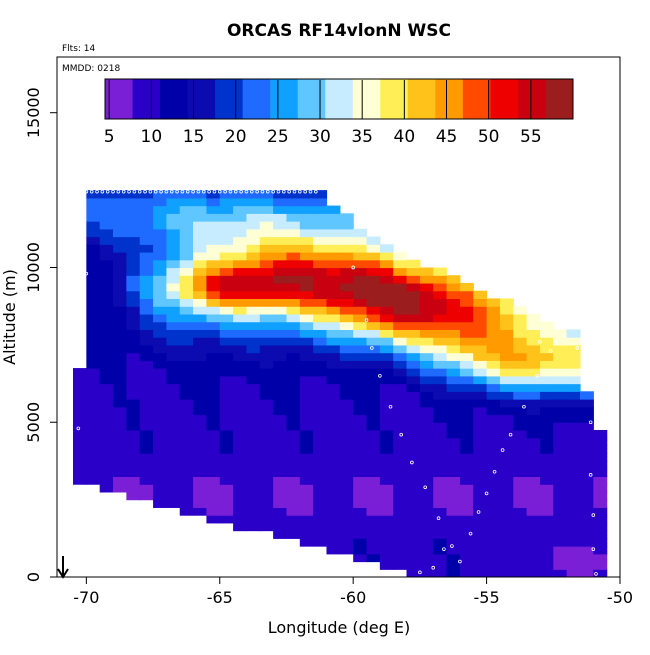  What do you see at coordinates (91, 69) in the screenshot?
I see `date-annotation: MMDD: 0218` at bounding box center [91, 69].